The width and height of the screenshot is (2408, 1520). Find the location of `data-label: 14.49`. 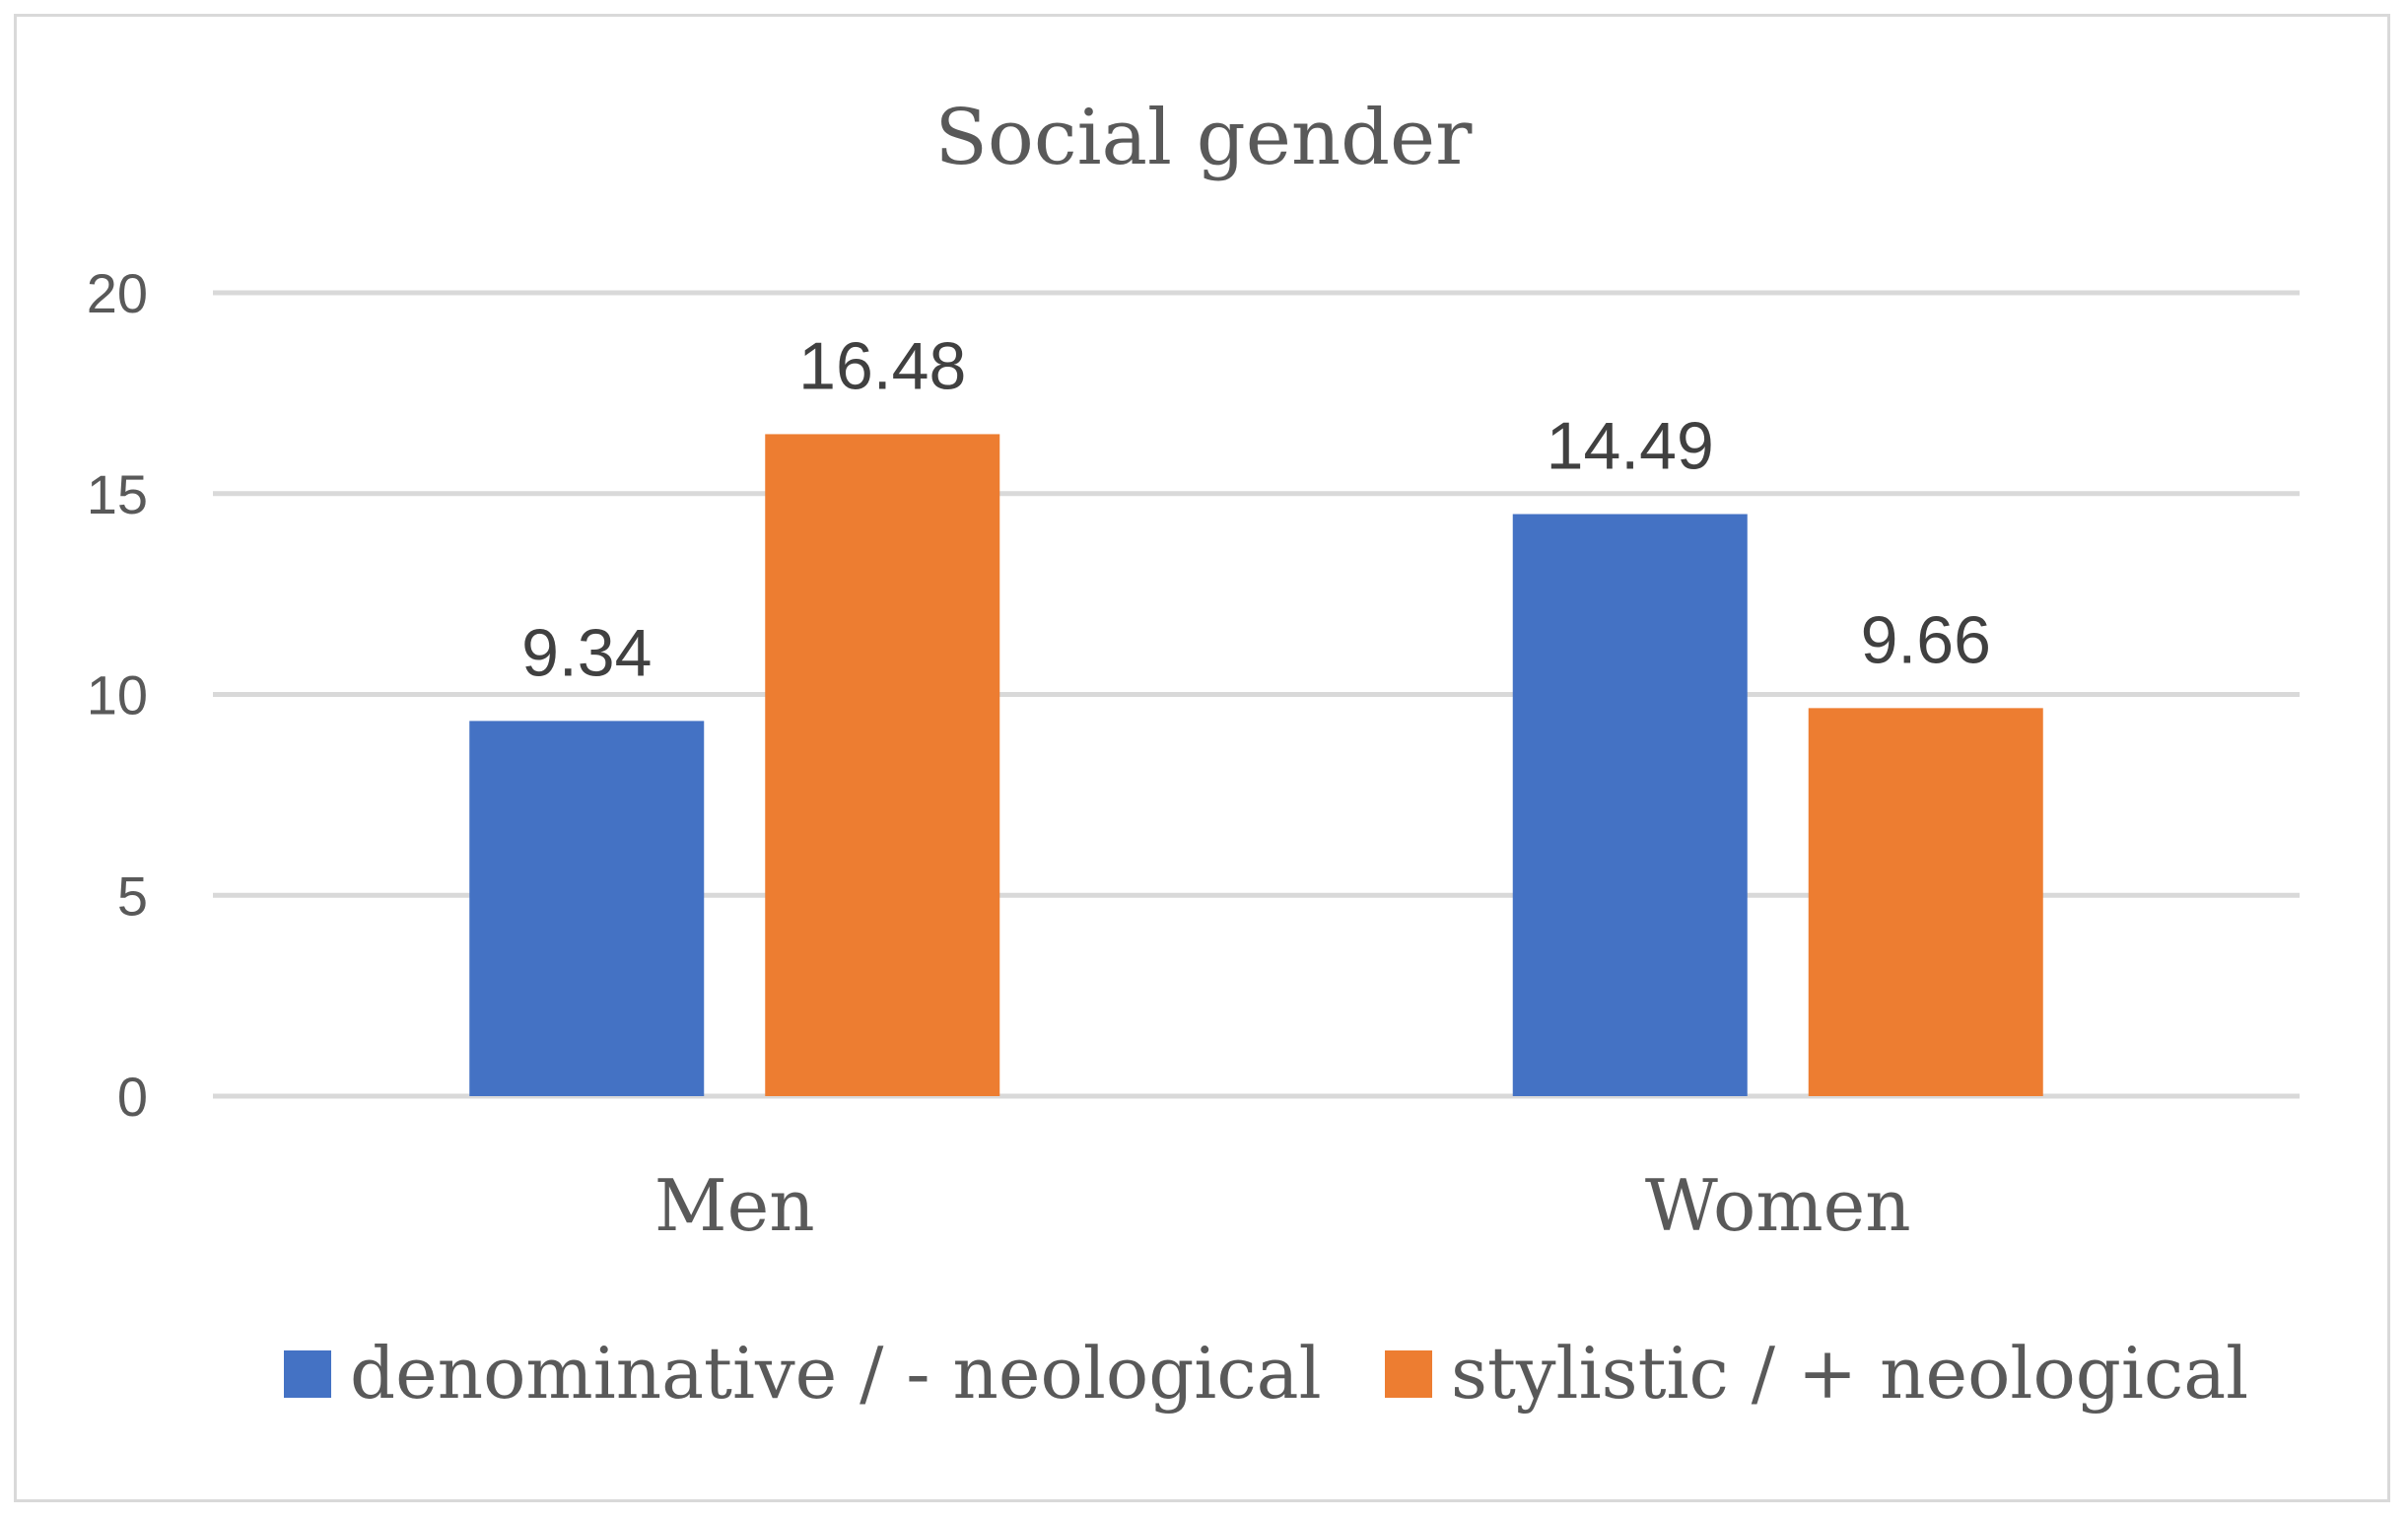

data-label: 14.49 is located at coordinates (1631, 447).